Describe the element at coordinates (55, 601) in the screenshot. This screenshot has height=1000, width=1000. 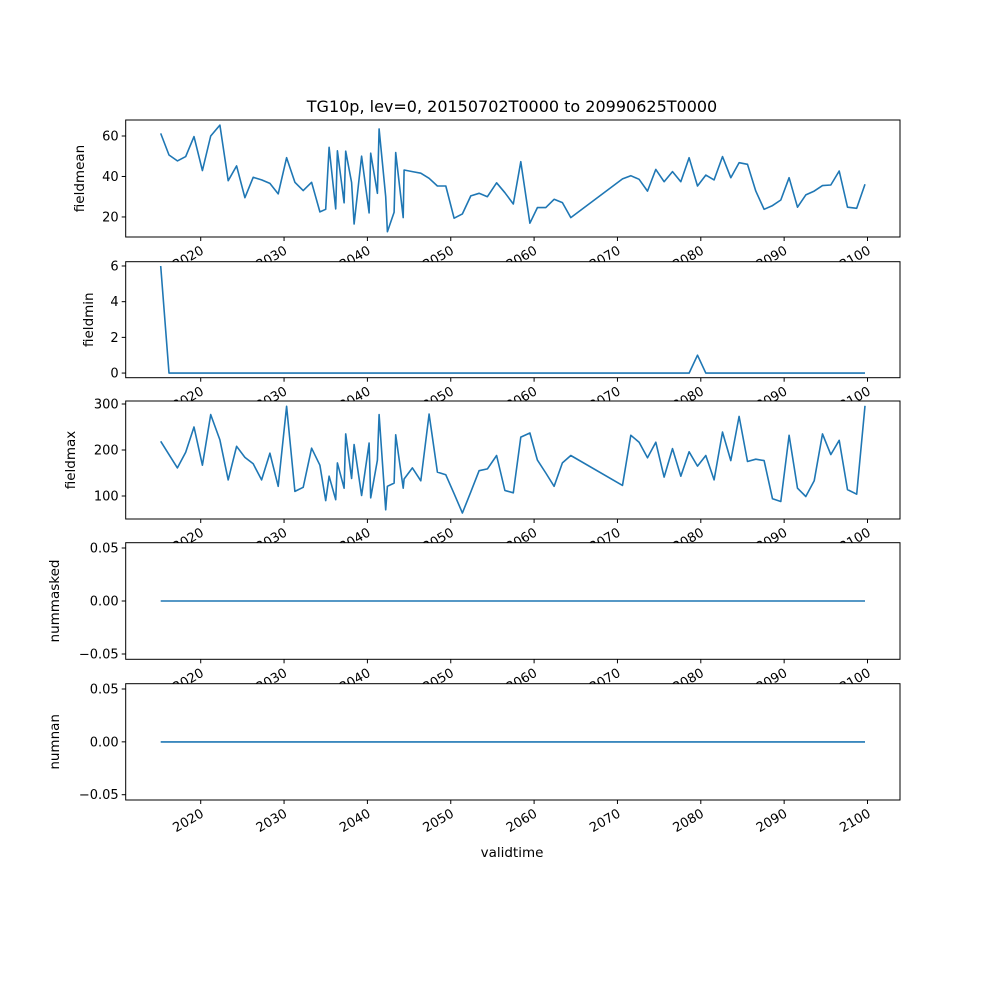
I see `y-axis-label: nummasked` at that location.